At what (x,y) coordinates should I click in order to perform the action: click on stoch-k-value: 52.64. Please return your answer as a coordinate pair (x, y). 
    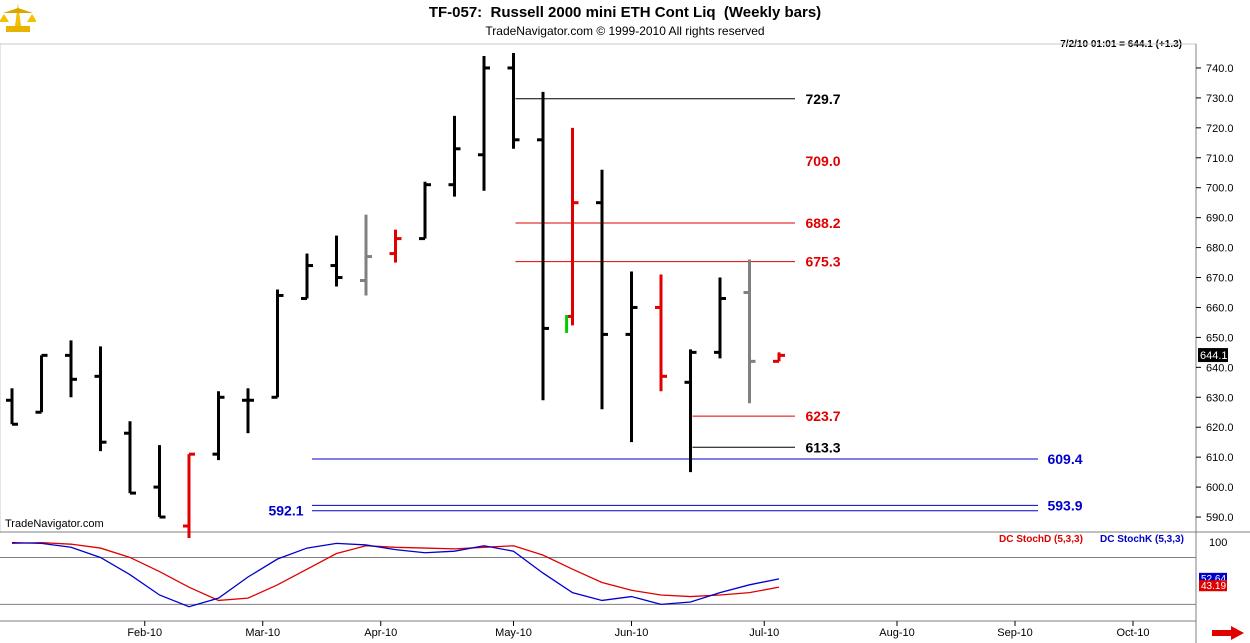
    Looking at the image, I should click on (1213, 579).